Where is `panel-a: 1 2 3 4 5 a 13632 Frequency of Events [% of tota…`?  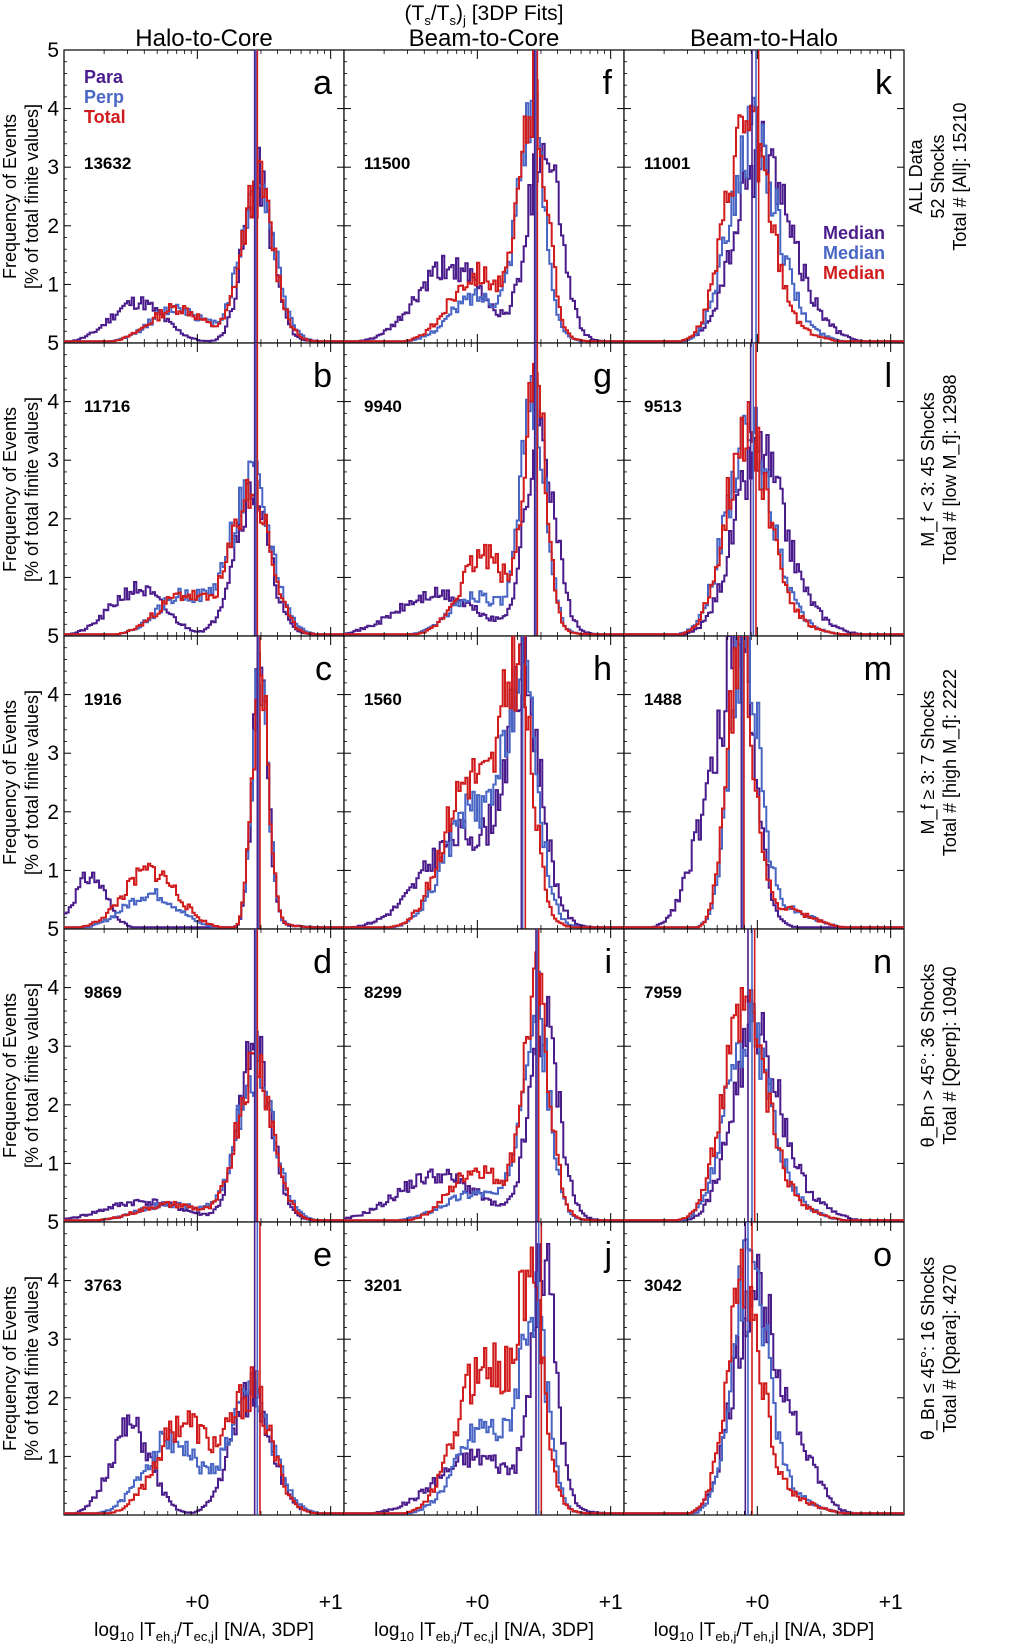 panel-a: 1 2 3 4 5 a 13632 Frequency of Events [% of tota… is located at coordinates (172, 191).